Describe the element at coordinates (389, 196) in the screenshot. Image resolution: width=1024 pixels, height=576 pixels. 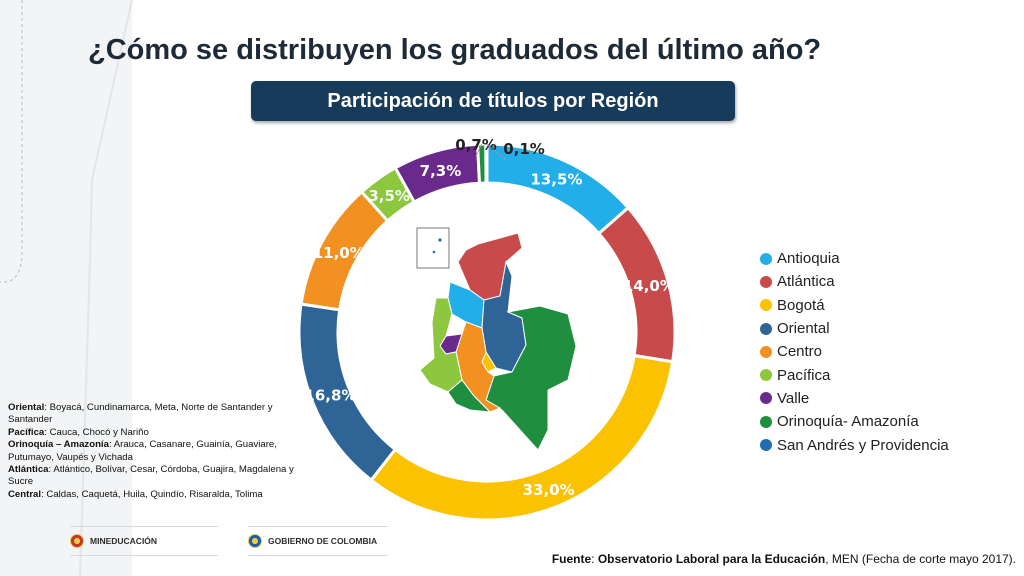
I see `slice-label-pacifica: 3,5%` at that location.